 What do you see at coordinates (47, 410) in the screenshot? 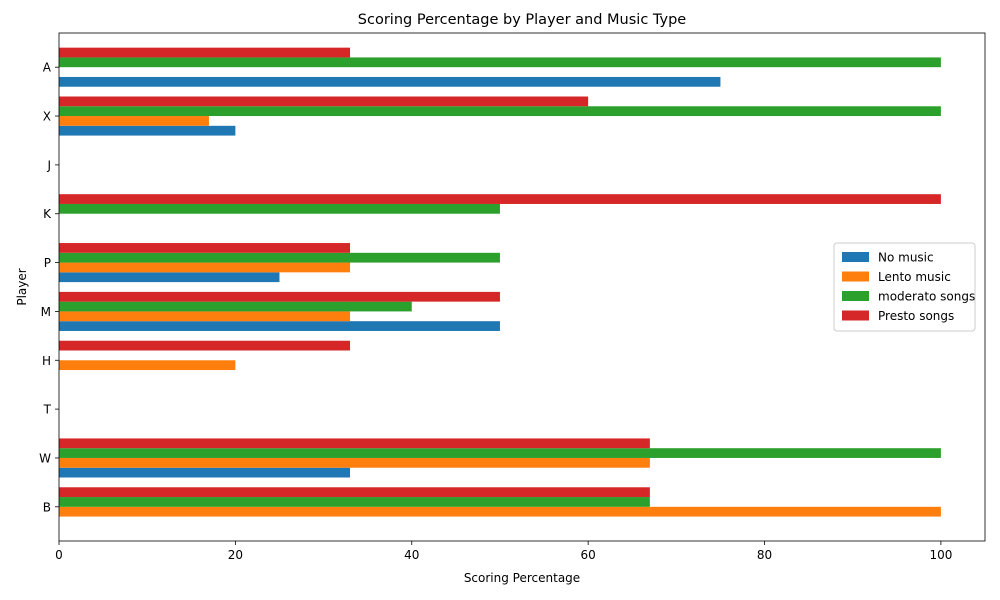
I see `y-tick-label: T` at bounding box center [47, 410].